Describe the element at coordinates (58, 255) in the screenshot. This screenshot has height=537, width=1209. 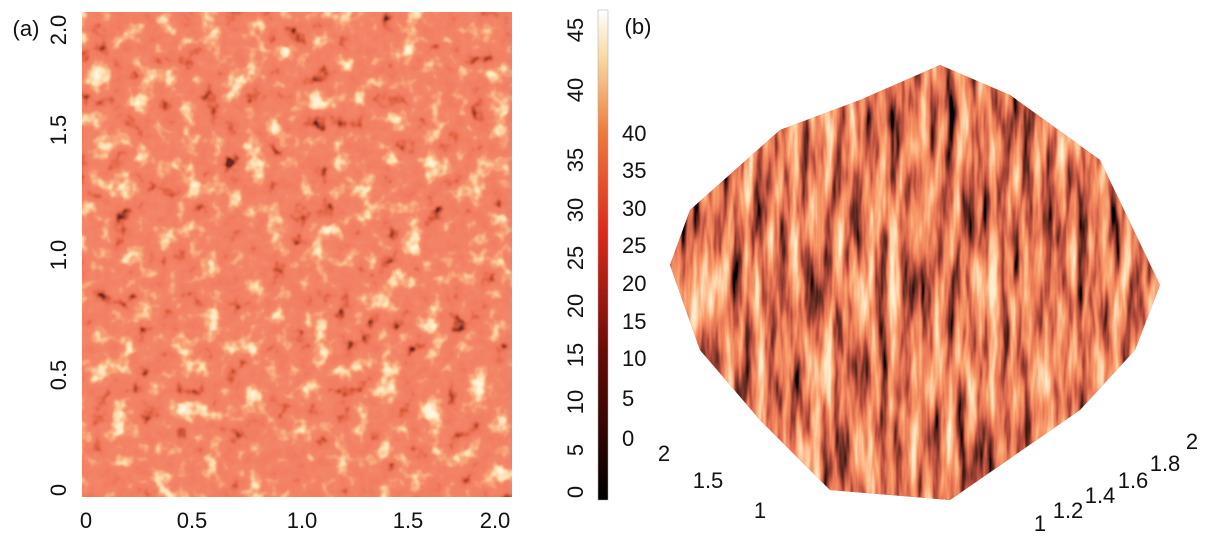
I see `y-tick-label: 1.0` at that location.